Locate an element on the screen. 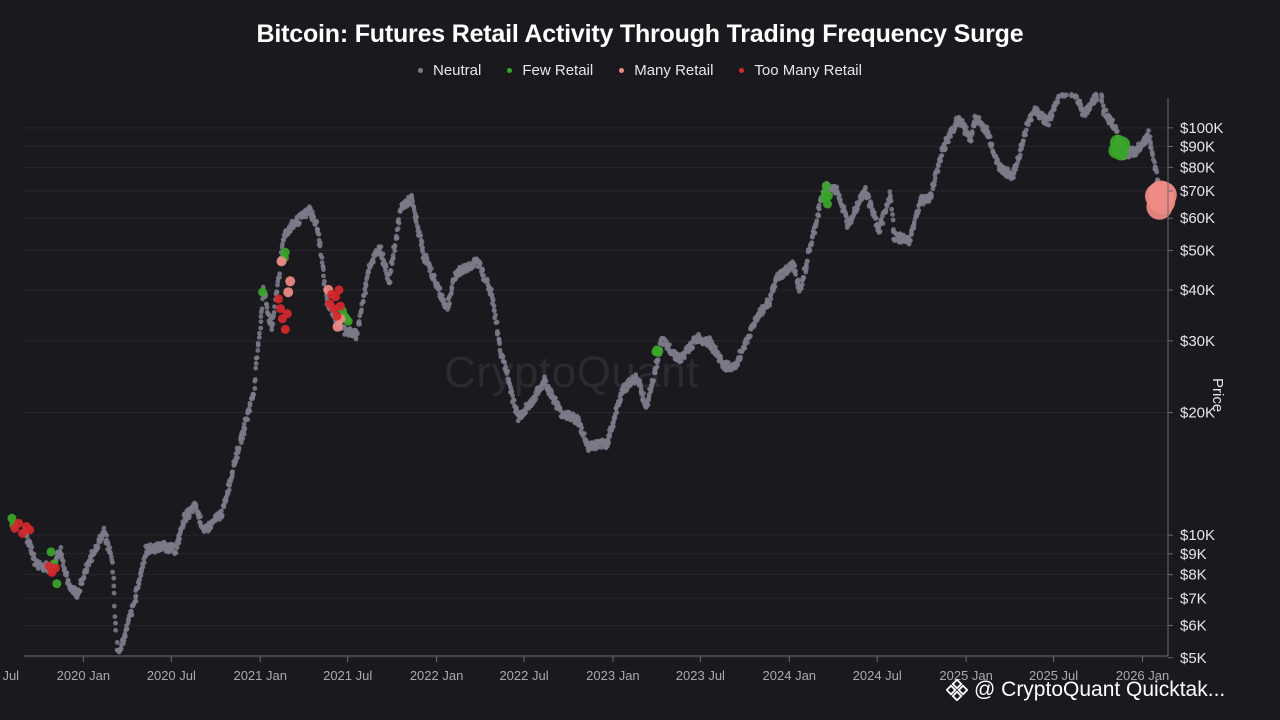  x-tick-label: 2020 Jan is located at coordinates (84, 675).